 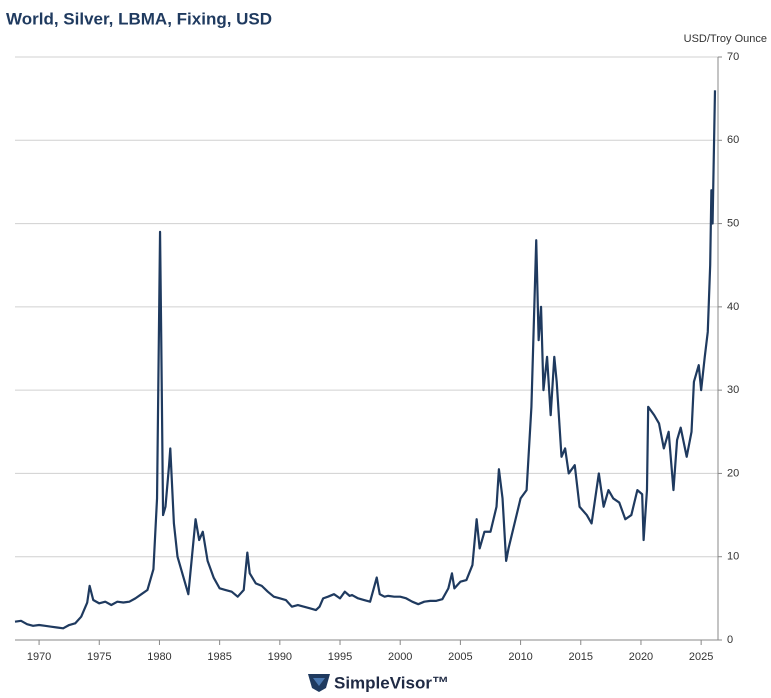 What do you see at coordinates (641, 657) in the screenshot?
I see `x-tick-label: 2020` at bounding box center [641, 657].